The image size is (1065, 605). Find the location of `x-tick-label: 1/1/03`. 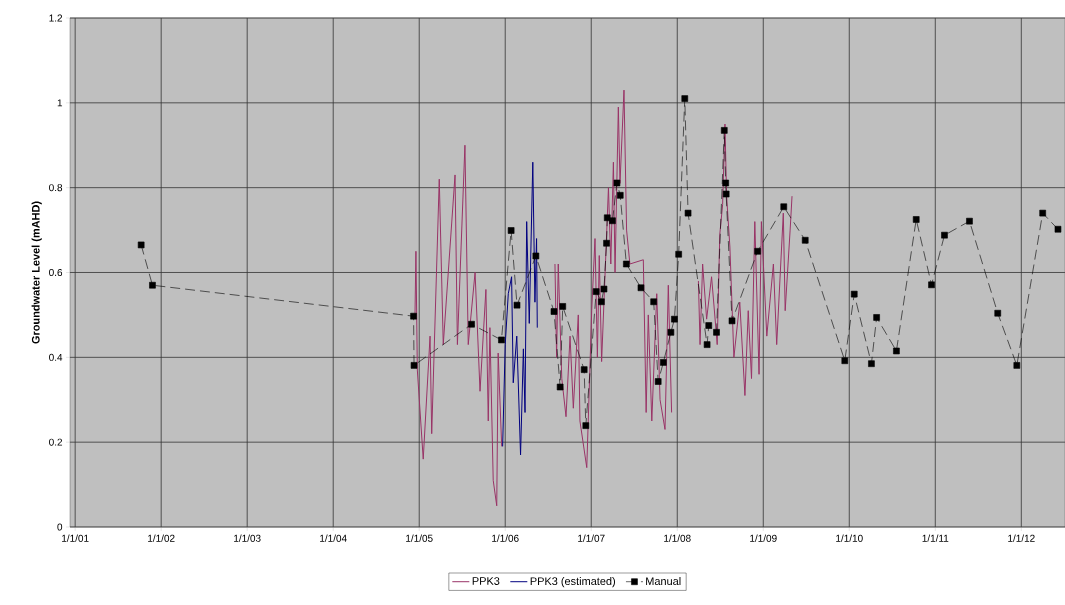

x-tick-label: 1/1/03 is located at coordinates (247, 538).